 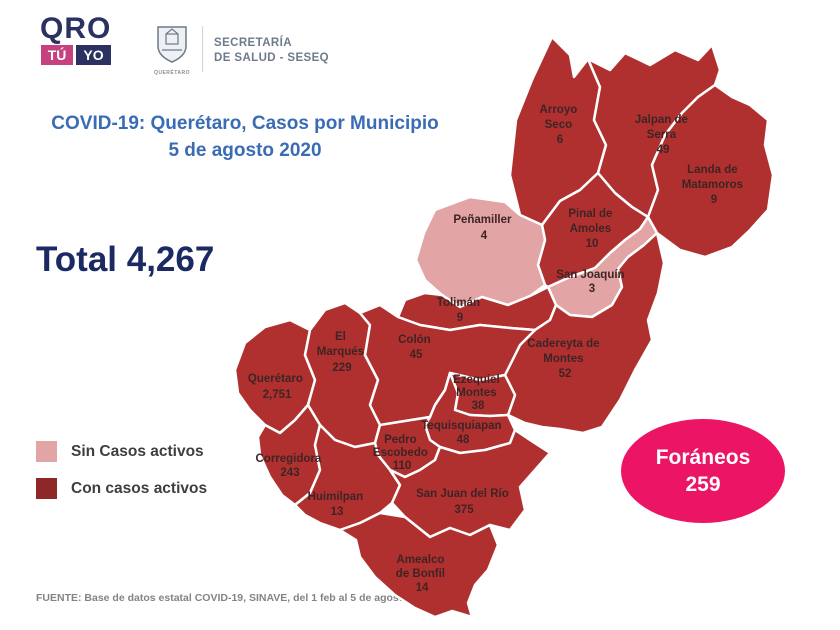 What do you see at coordinates (139, 488) in the screenshot?
I see `legend-label-con-casos: Con casos activos` at bounding box center [139, 488].